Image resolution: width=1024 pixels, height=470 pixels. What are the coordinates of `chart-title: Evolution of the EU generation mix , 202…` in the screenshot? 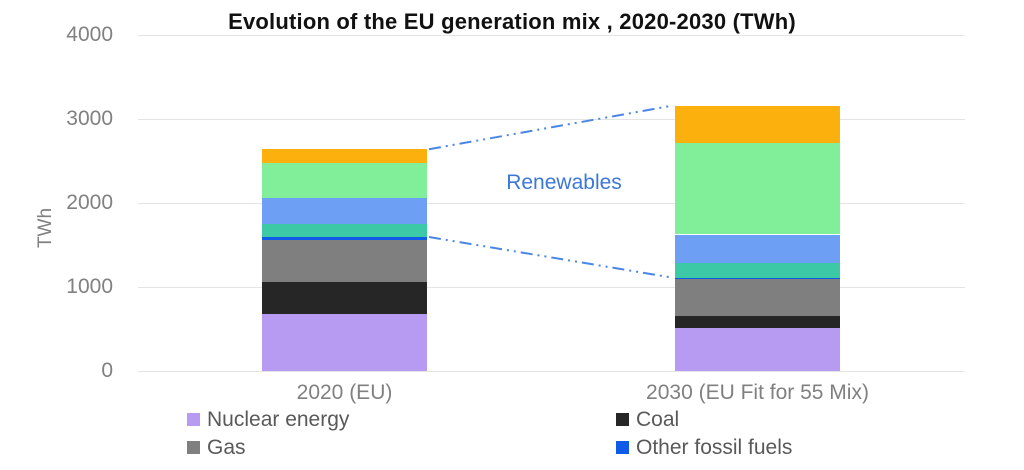 It's located at (512, 21).